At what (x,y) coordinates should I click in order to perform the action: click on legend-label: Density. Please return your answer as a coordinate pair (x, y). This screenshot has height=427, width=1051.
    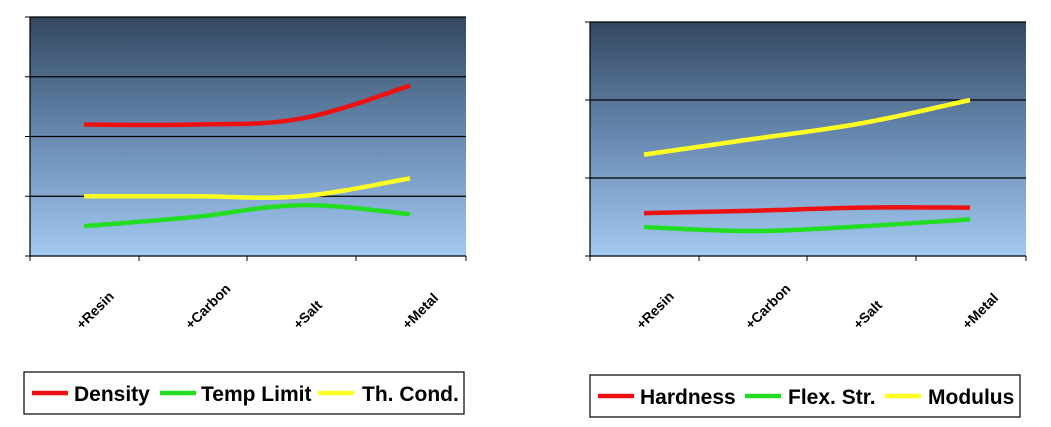
    Looking at the image, I should click on (112, 394).